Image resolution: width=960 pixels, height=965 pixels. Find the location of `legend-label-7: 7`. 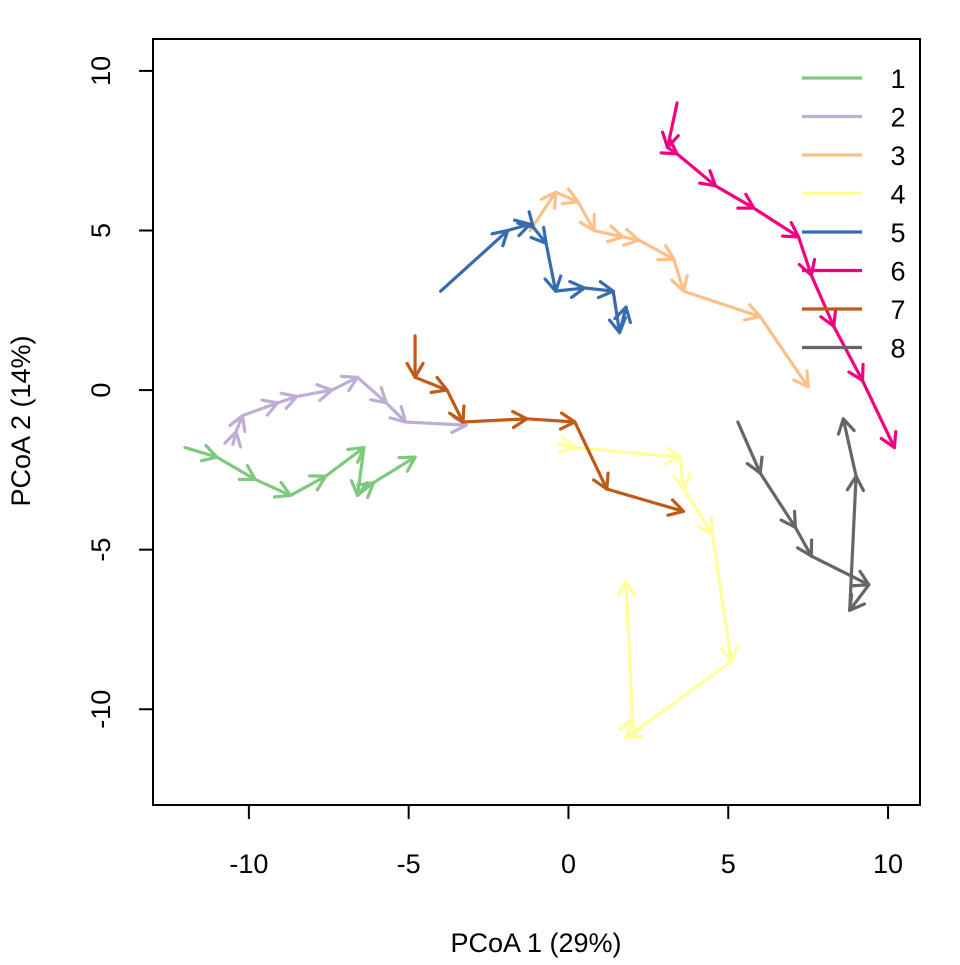

legend-label-7: 7 is located at coordinates (897, 310).